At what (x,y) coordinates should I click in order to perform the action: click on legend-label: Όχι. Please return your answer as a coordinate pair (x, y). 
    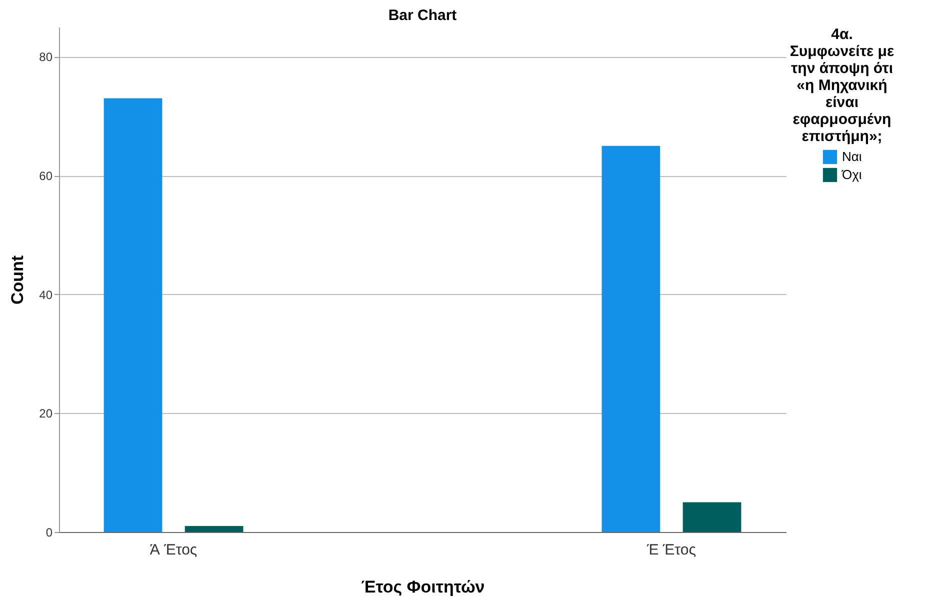
    Looking at the image, I should click on (851, 174).